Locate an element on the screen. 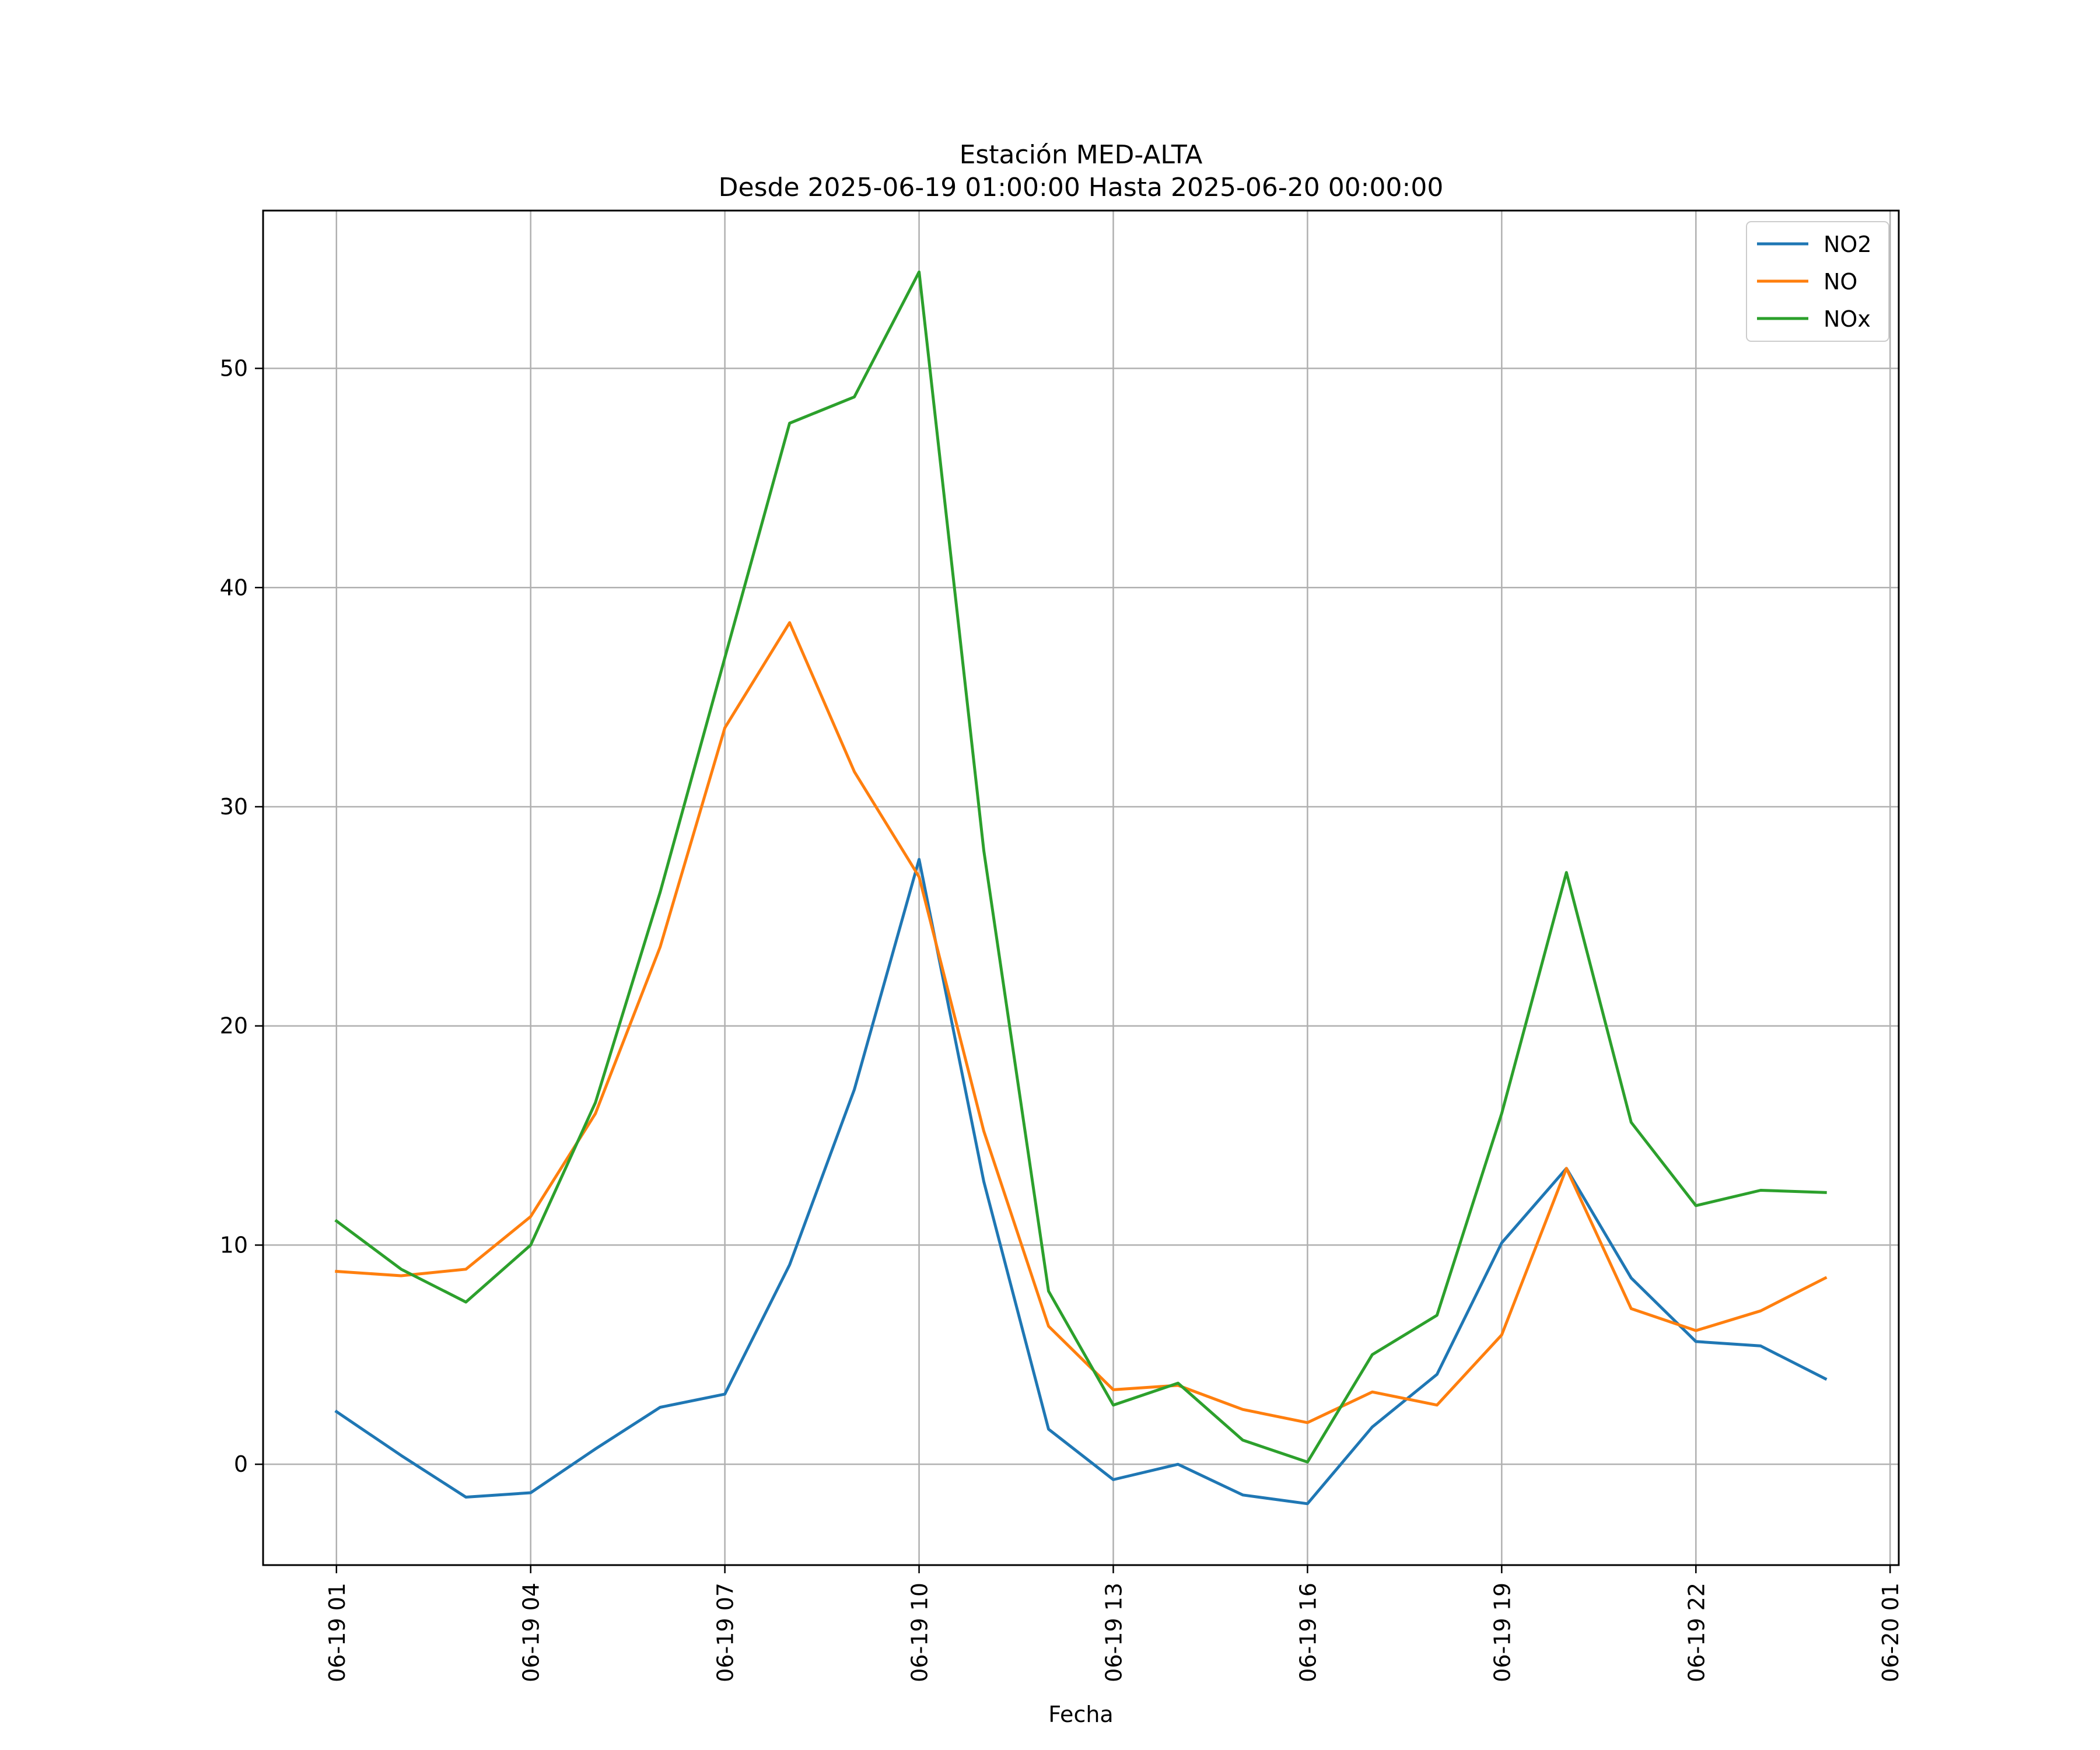 This screenshot has width=2100, height=1750. legend: NO2 NO NOx is located at coordinates (1817, 281).